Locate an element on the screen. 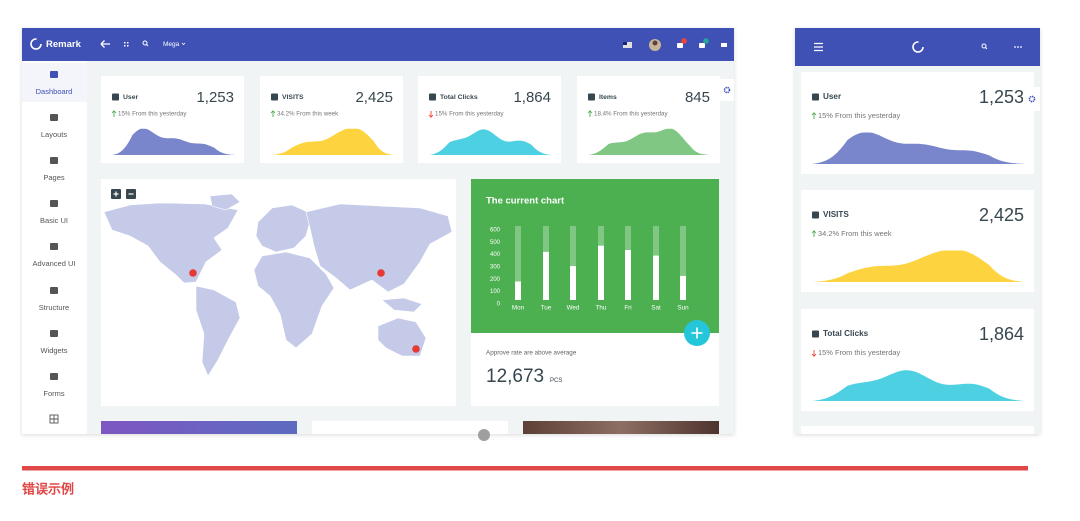 The height and width of the screenshot is (521, 1080). sidebar-active is located at coordinates (54, 82).